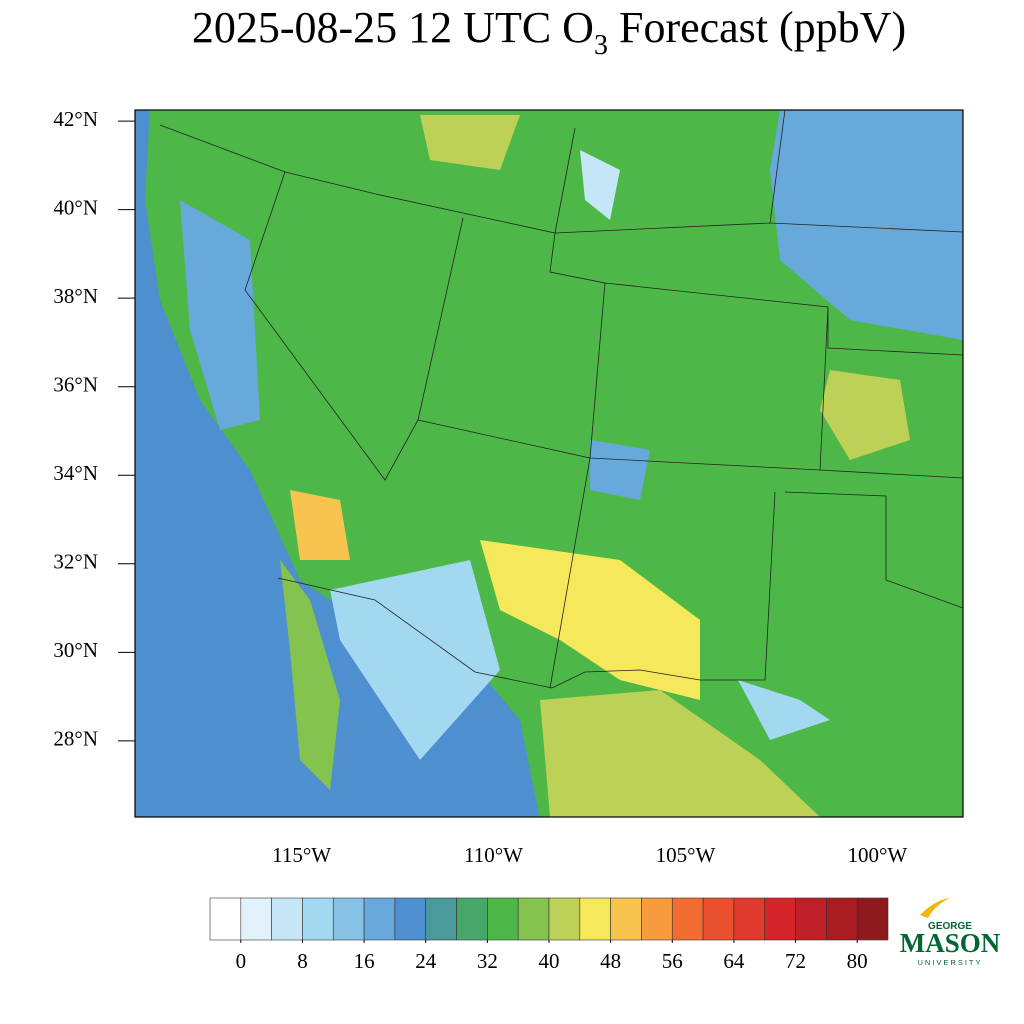 This screenshot has width=1024, height=1024. I want to click on lat-label: 40°N, so click(75, 207).